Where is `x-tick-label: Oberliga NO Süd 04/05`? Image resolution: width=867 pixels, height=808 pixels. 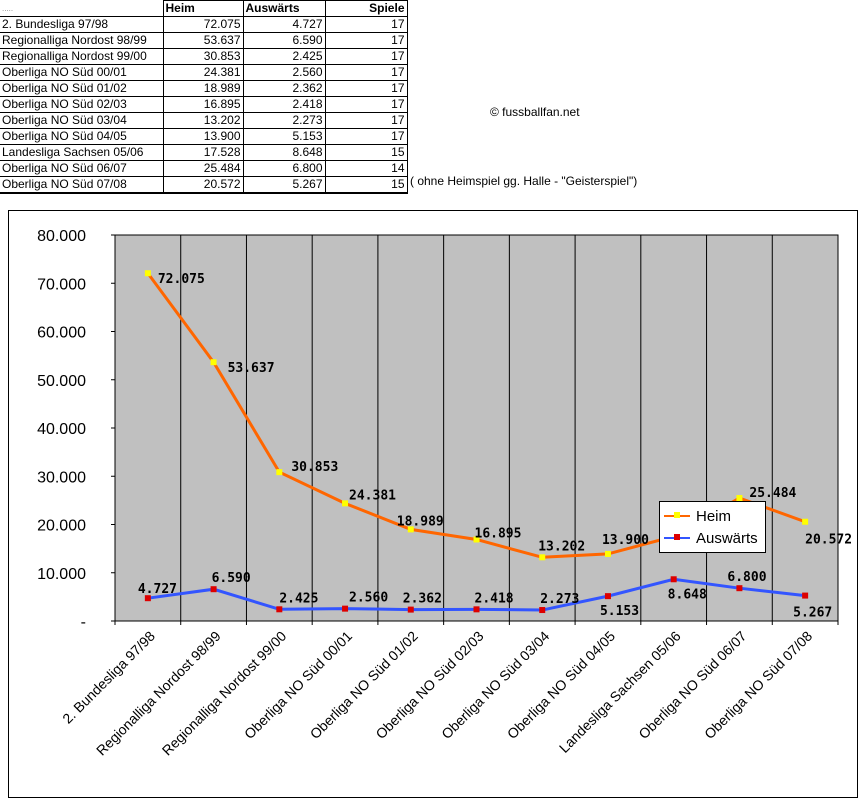 x-tick-label: Oberliga NO Süd 04/05 is located at coordinates (561, 685).